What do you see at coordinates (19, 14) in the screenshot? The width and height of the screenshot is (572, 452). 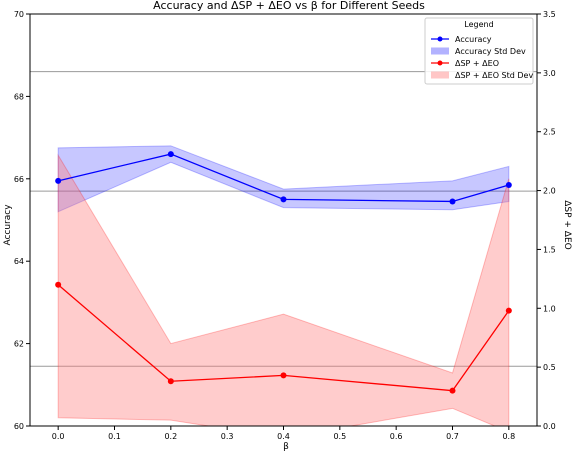 I see `y-tick-label-left: 70` at bounding box center [19, 14].